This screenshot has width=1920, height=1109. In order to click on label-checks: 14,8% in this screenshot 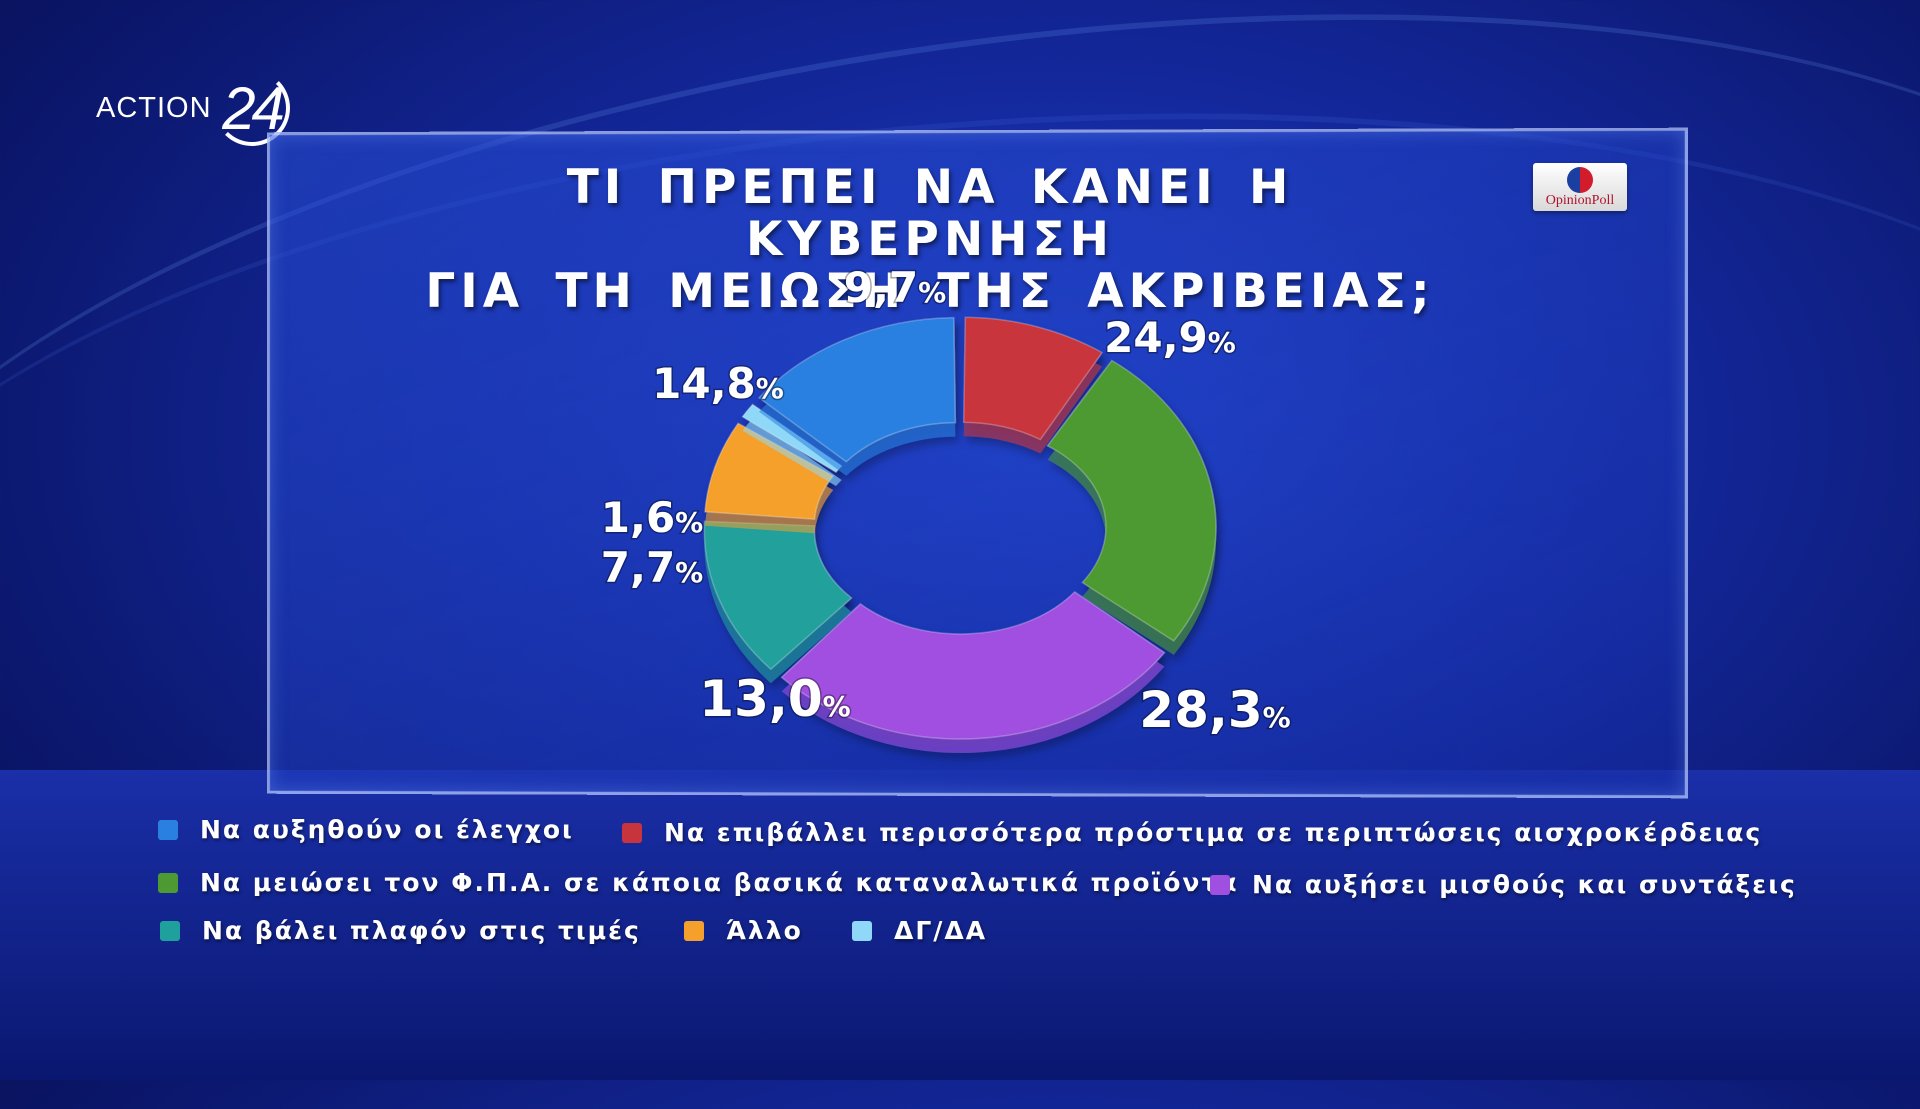, I will do `click(718, 383)`.